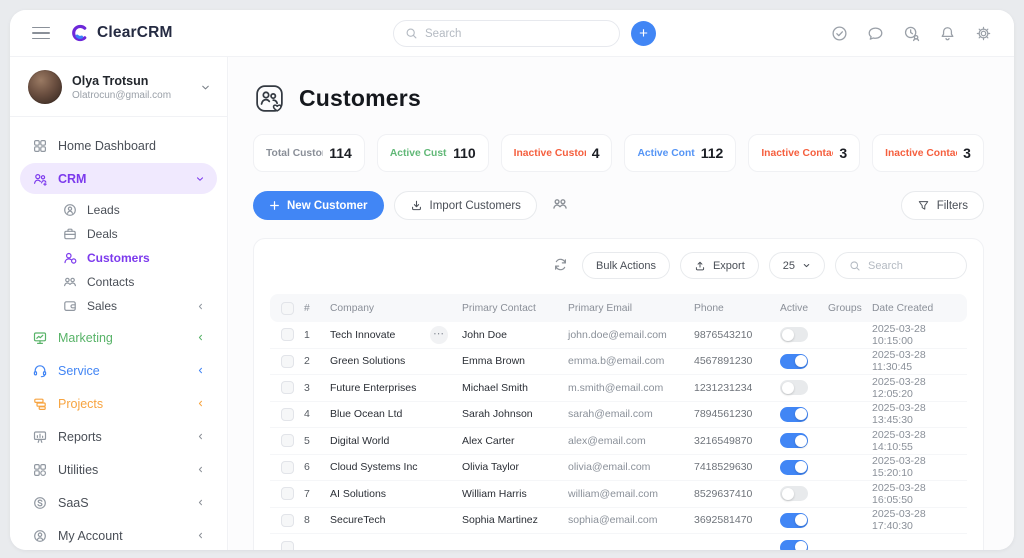 Image resolution: width=1024 pixels, height=558 pixels. What do you see at coordinates (549, 153) in the screenshot?
I see `stat-label: Inactive Customers` at bounding box center [549, 153].